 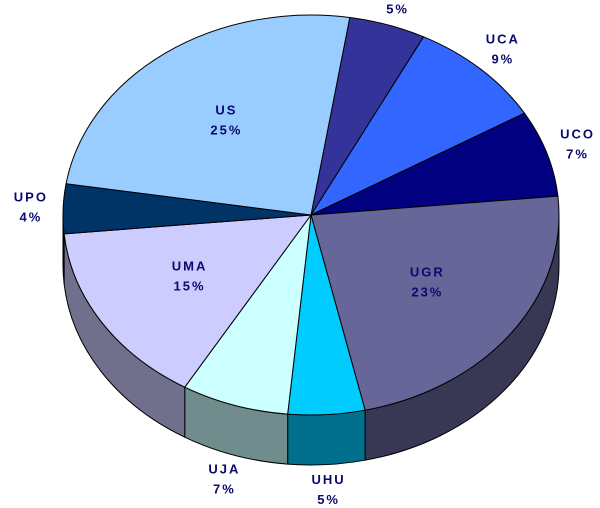 I want to click on value-label: 25%, so click(x=226, y=130).